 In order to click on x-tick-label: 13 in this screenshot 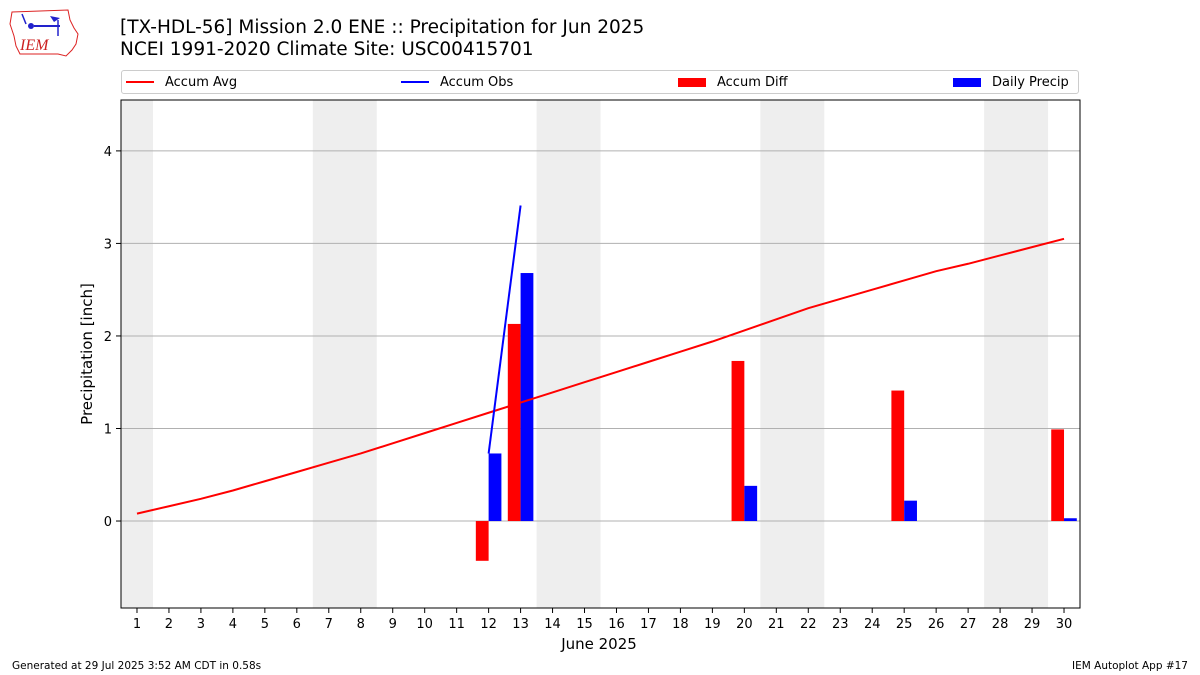, I will do `click(520, 624)`.